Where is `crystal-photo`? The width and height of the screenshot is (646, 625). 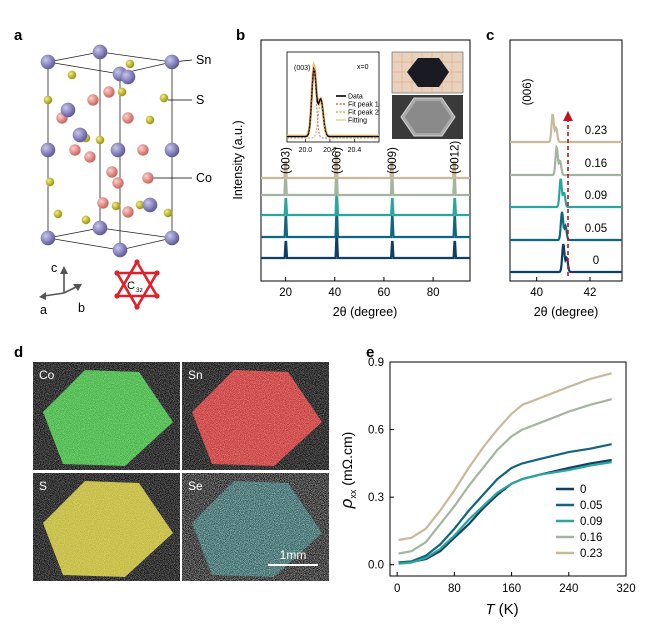 crystal-photo is located at coordinates (427, 72).